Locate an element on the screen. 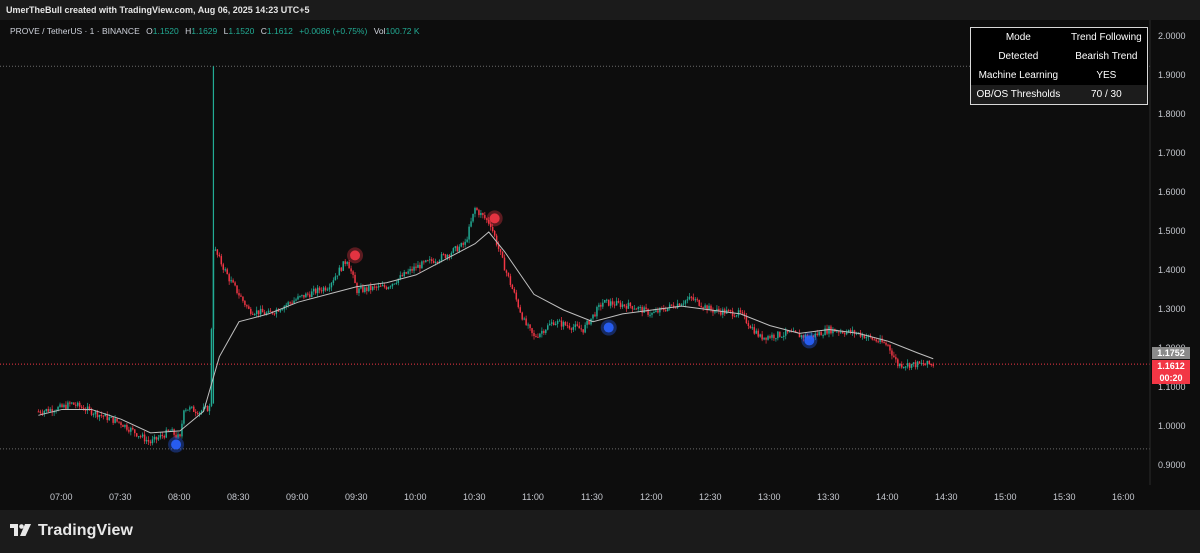  time-tick-label: 08:00 is located at coordinates (179, 497).